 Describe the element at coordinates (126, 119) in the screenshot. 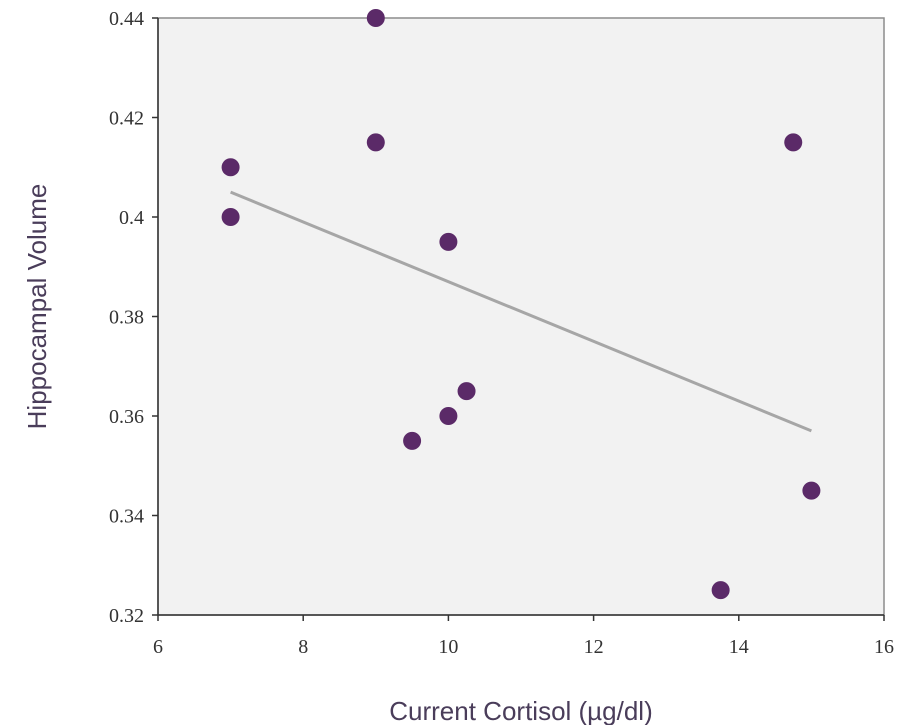

I see `y-tick-label: 0.42` at that location.